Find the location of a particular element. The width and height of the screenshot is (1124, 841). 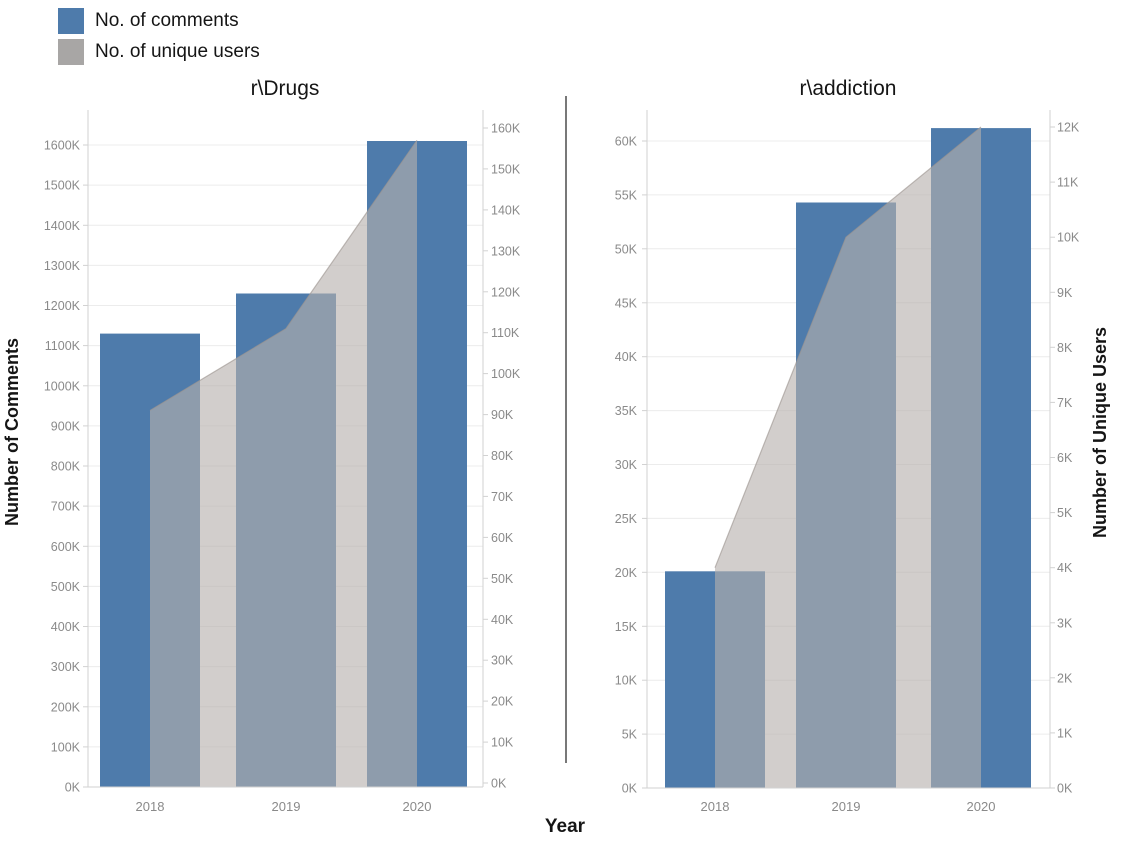

left-axis-tick-label: 900K is located at coordinates (66, 426).